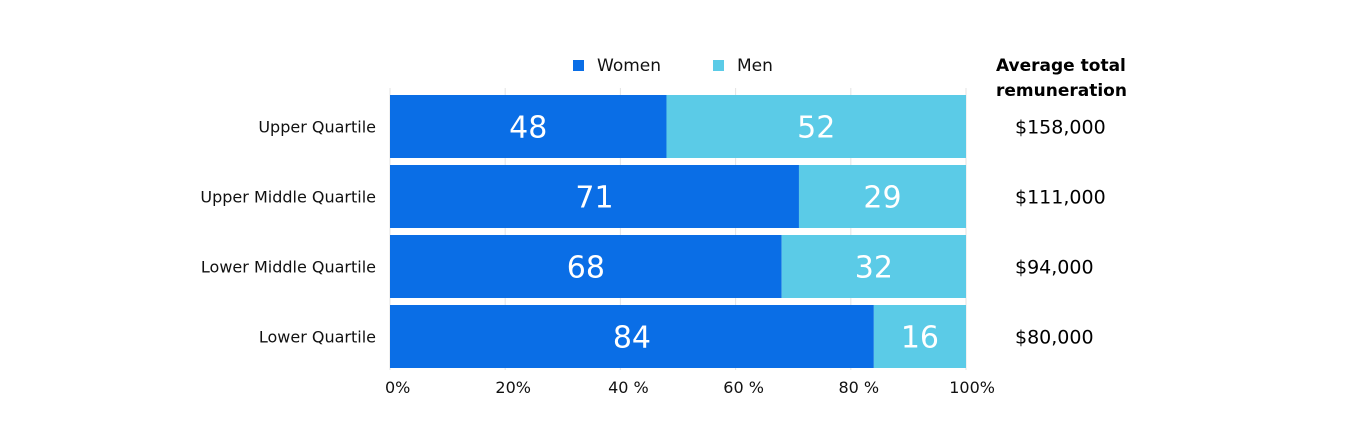  Describe the element at coordinates (1060, 128) in the screenshot. I see `remuneration-value: $158,000` at that location.